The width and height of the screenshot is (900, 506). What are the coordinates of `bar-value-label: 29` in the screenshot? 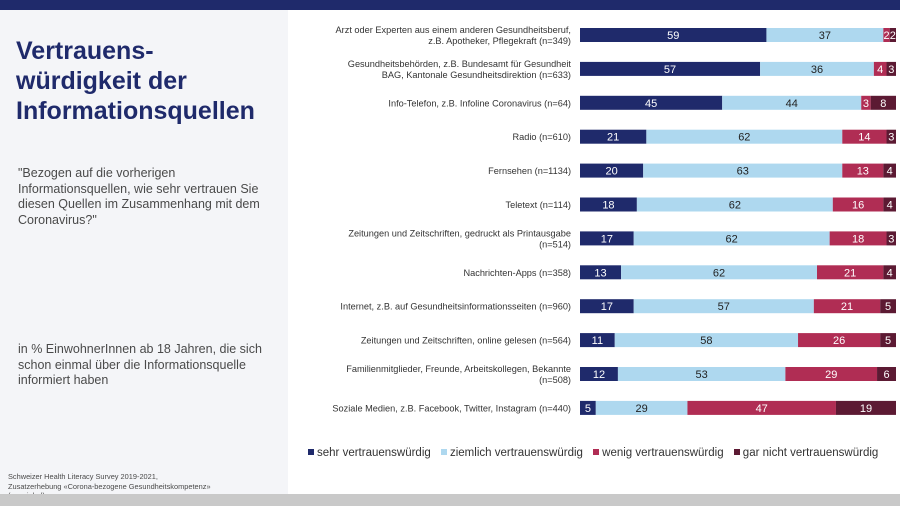 It's located at (831, 375).